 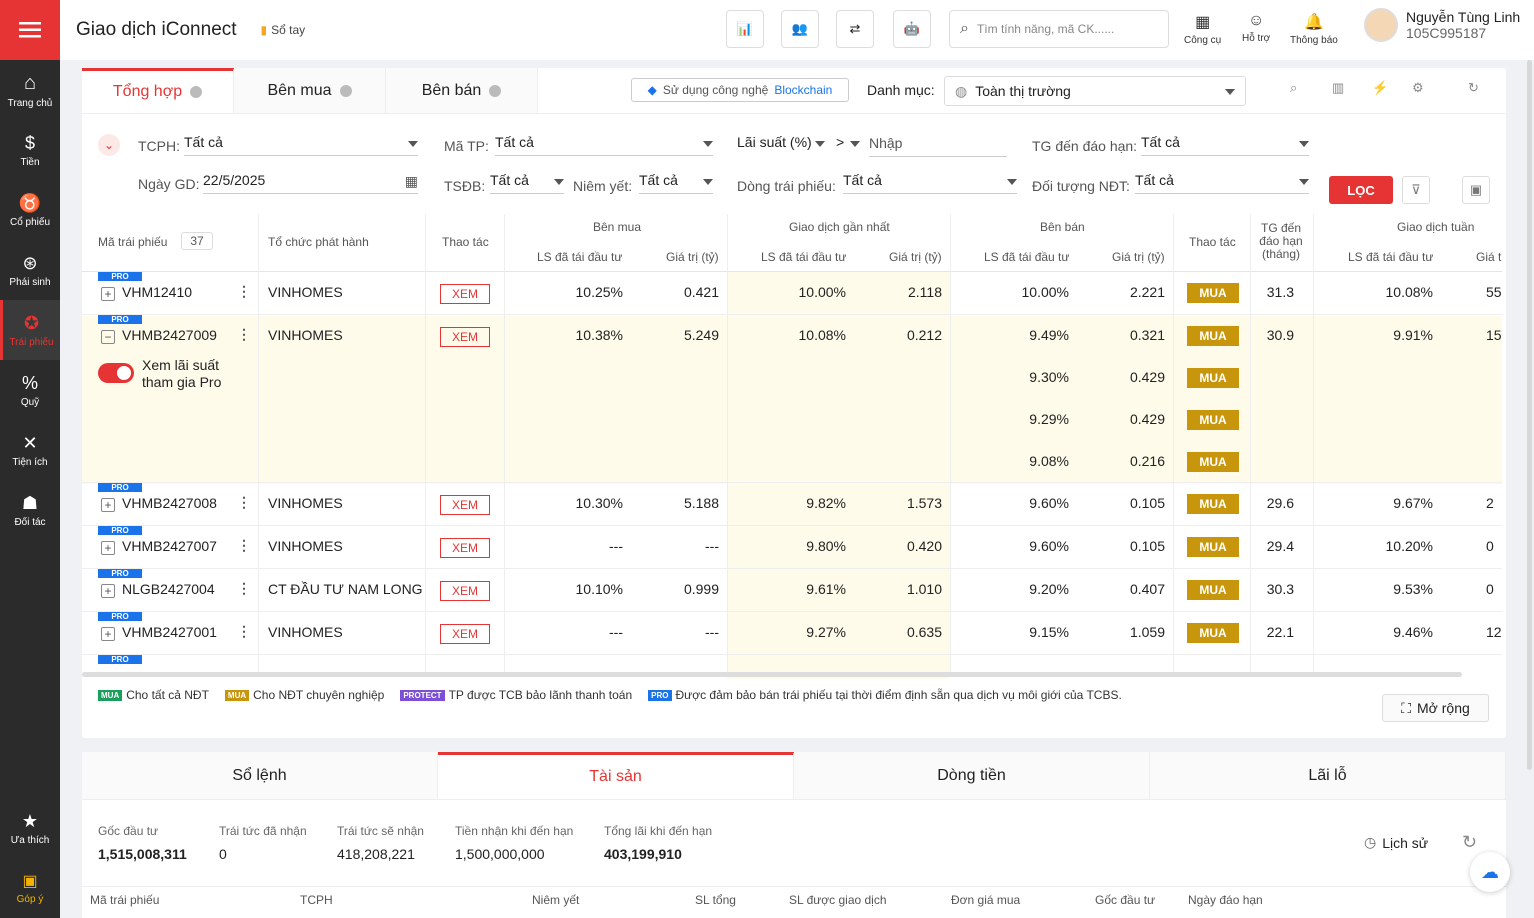 I want to click on robot-button: 🤖, so click(x=912, y=29).